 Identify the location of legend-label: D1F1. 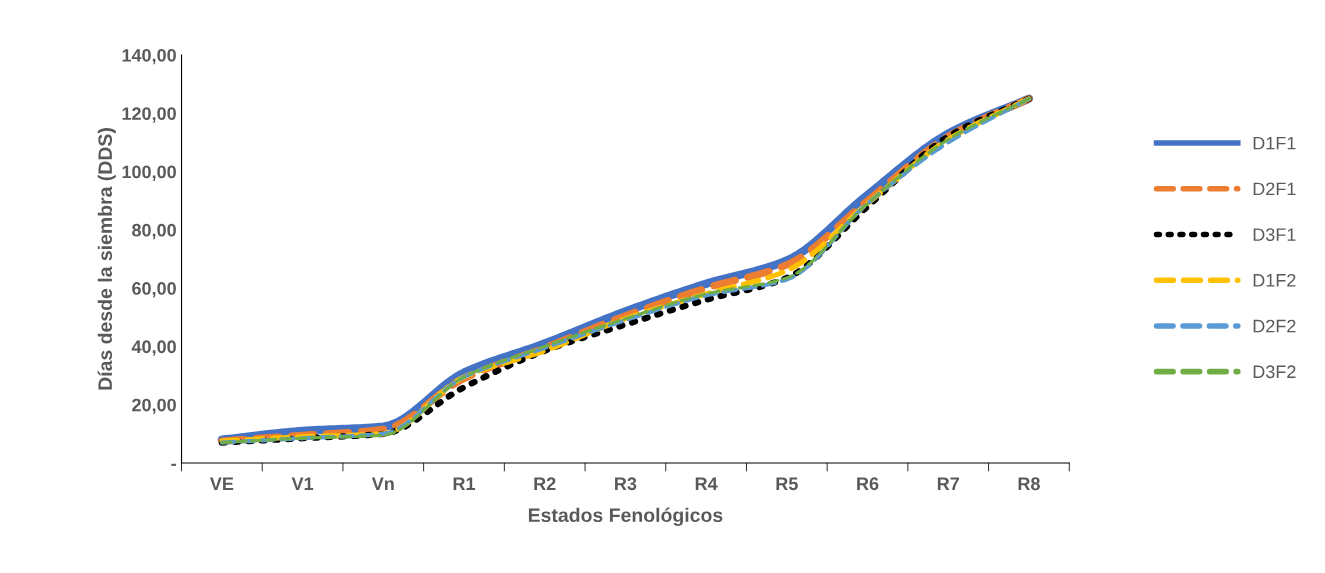
(1274, 143).